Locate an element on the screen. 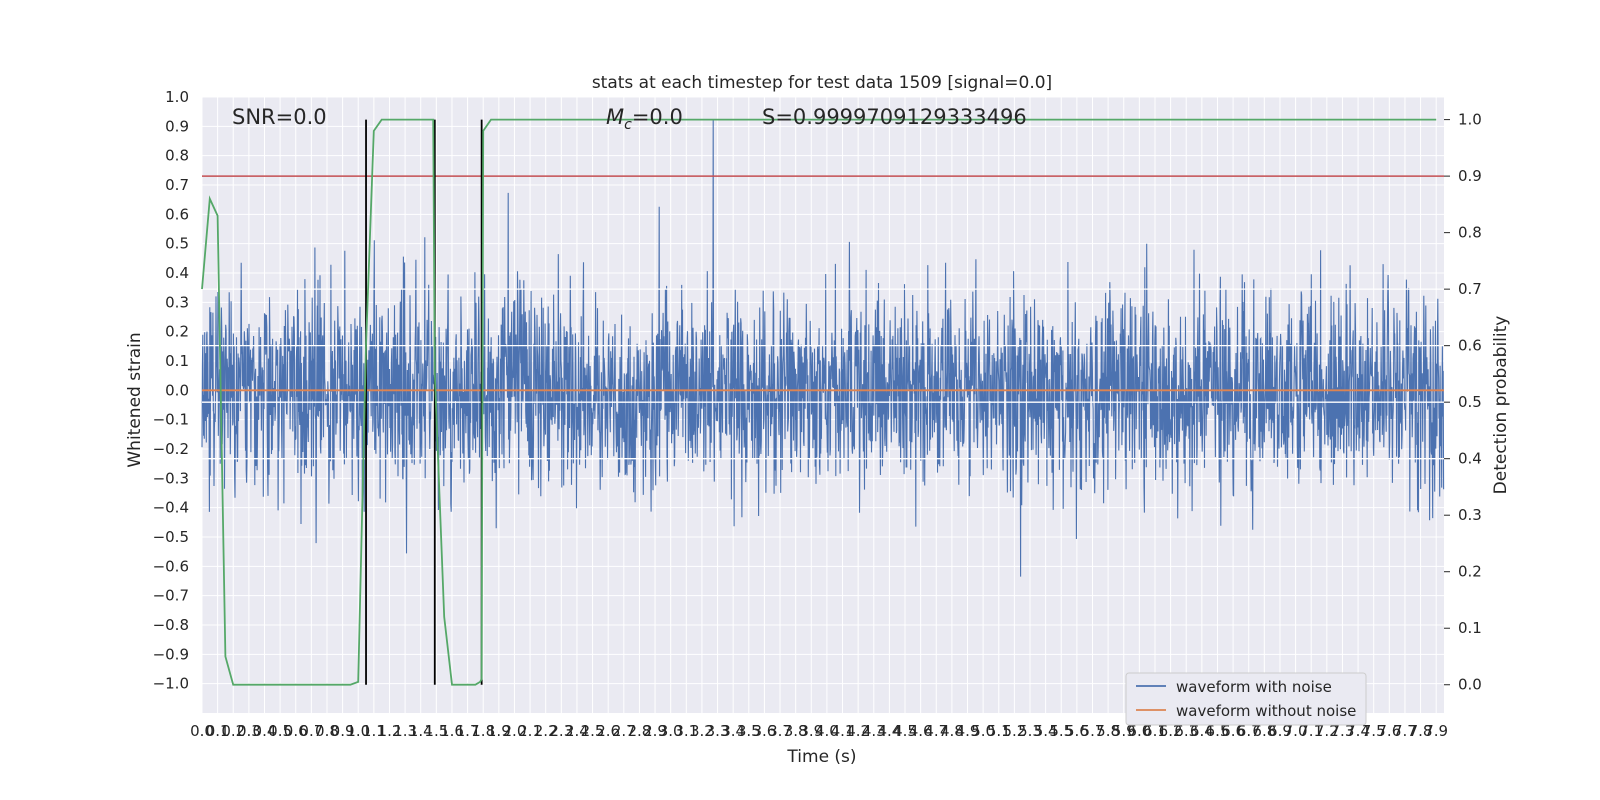  x-tick-label: 5.5 is located at coordinates (1061, 731).